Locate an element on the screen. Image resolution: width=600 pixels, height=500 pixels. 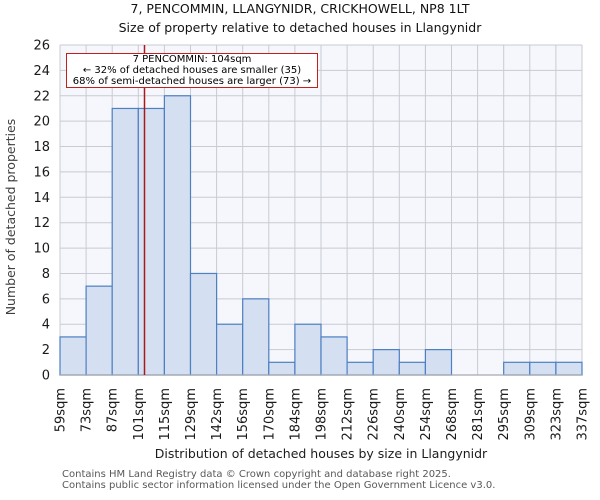
x-tick-label: 142sqm is located at coordinates (217, 414).